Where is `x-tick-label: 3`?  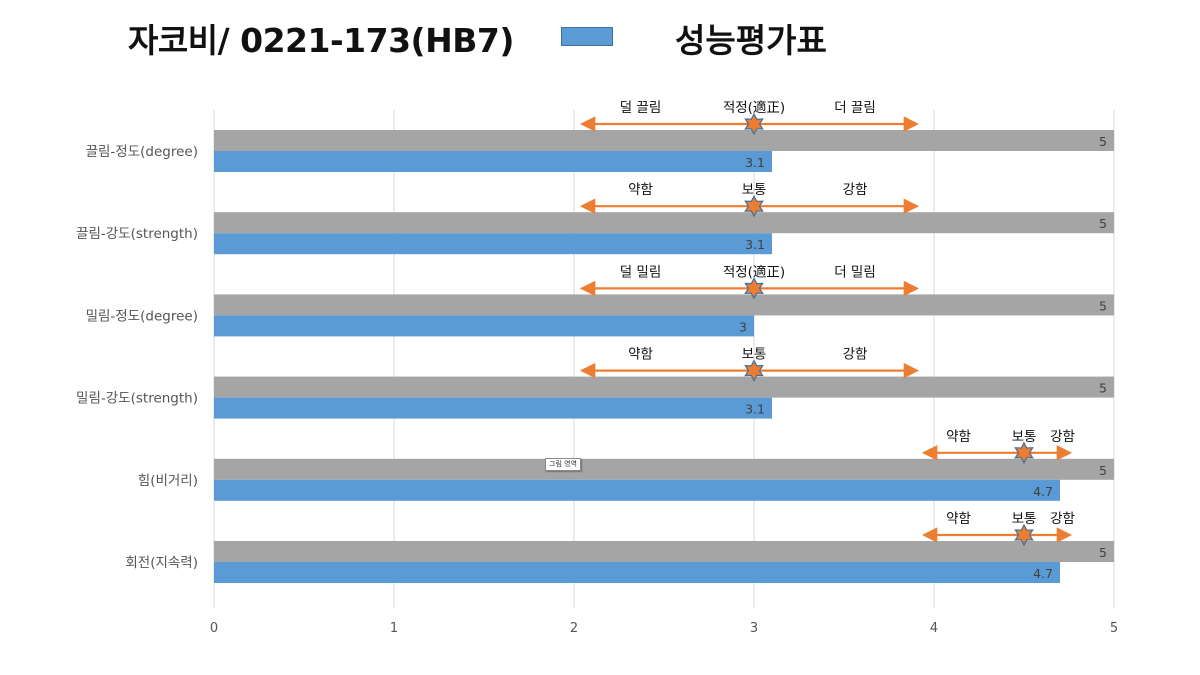 x-tick-label: 3 is located at coordinates (754, 628).